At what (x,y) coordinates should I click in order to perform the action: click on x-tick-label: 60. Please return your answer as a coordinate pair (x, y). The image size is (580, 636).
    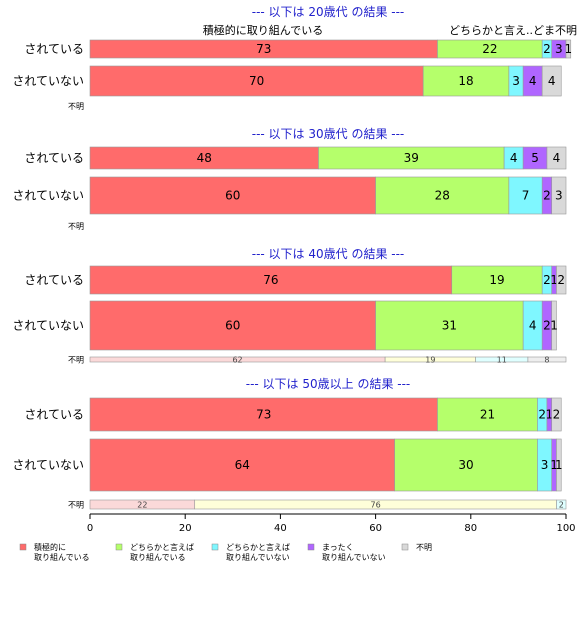
    Looking at the image, I should click on (375, 528).